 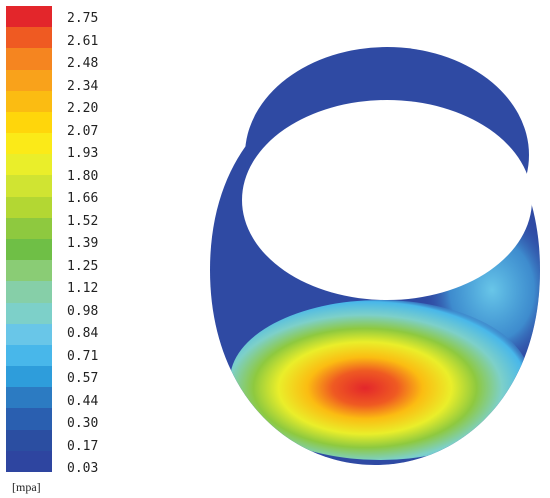 I want to click on legend-tick-label: 0.71, so click(x=83, y=356).